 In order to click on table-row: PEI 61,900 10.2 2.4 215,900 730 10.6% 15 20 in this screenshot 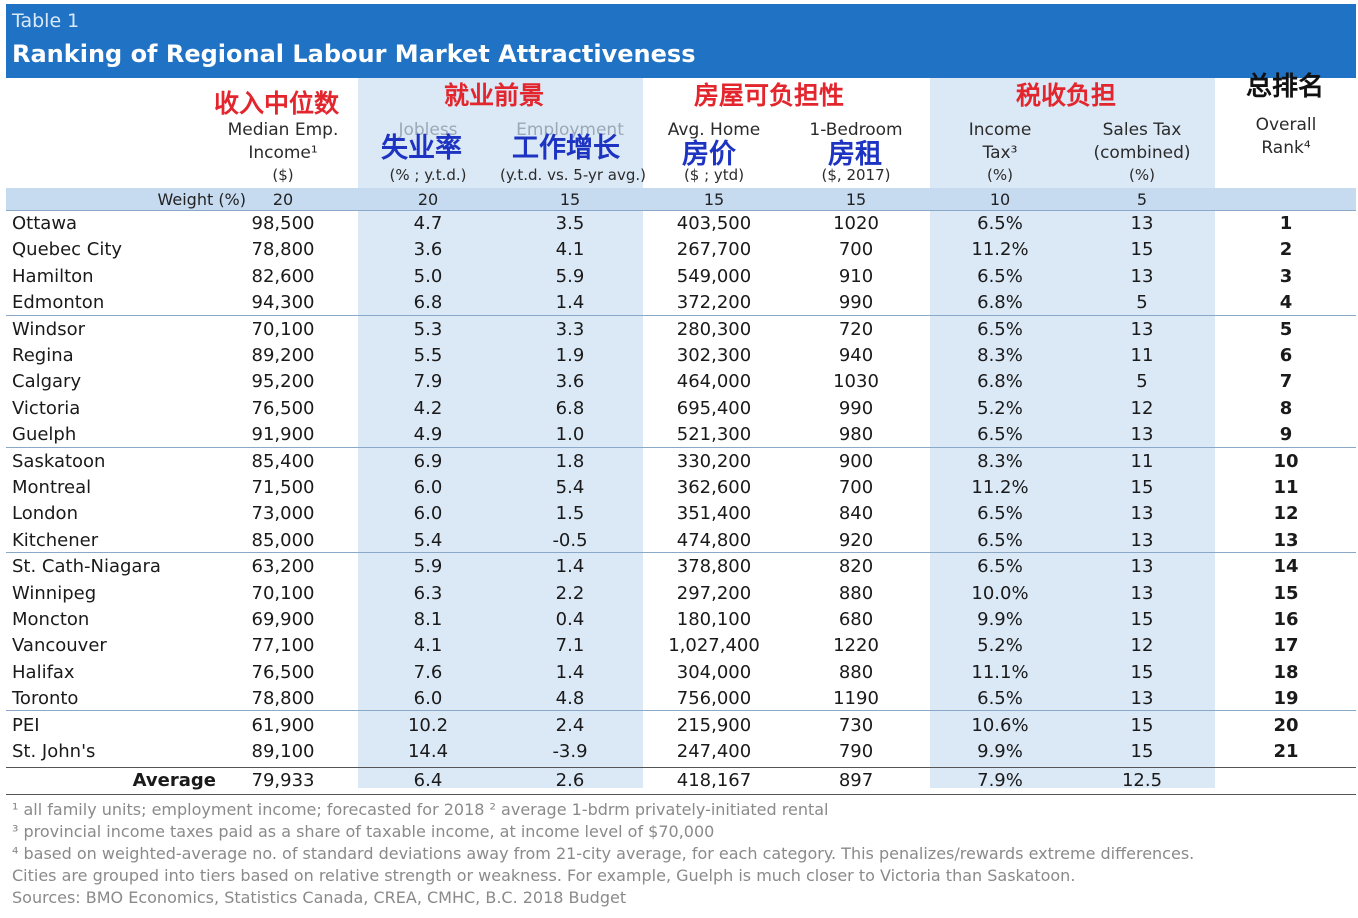, I will do `click(681, 726)`.